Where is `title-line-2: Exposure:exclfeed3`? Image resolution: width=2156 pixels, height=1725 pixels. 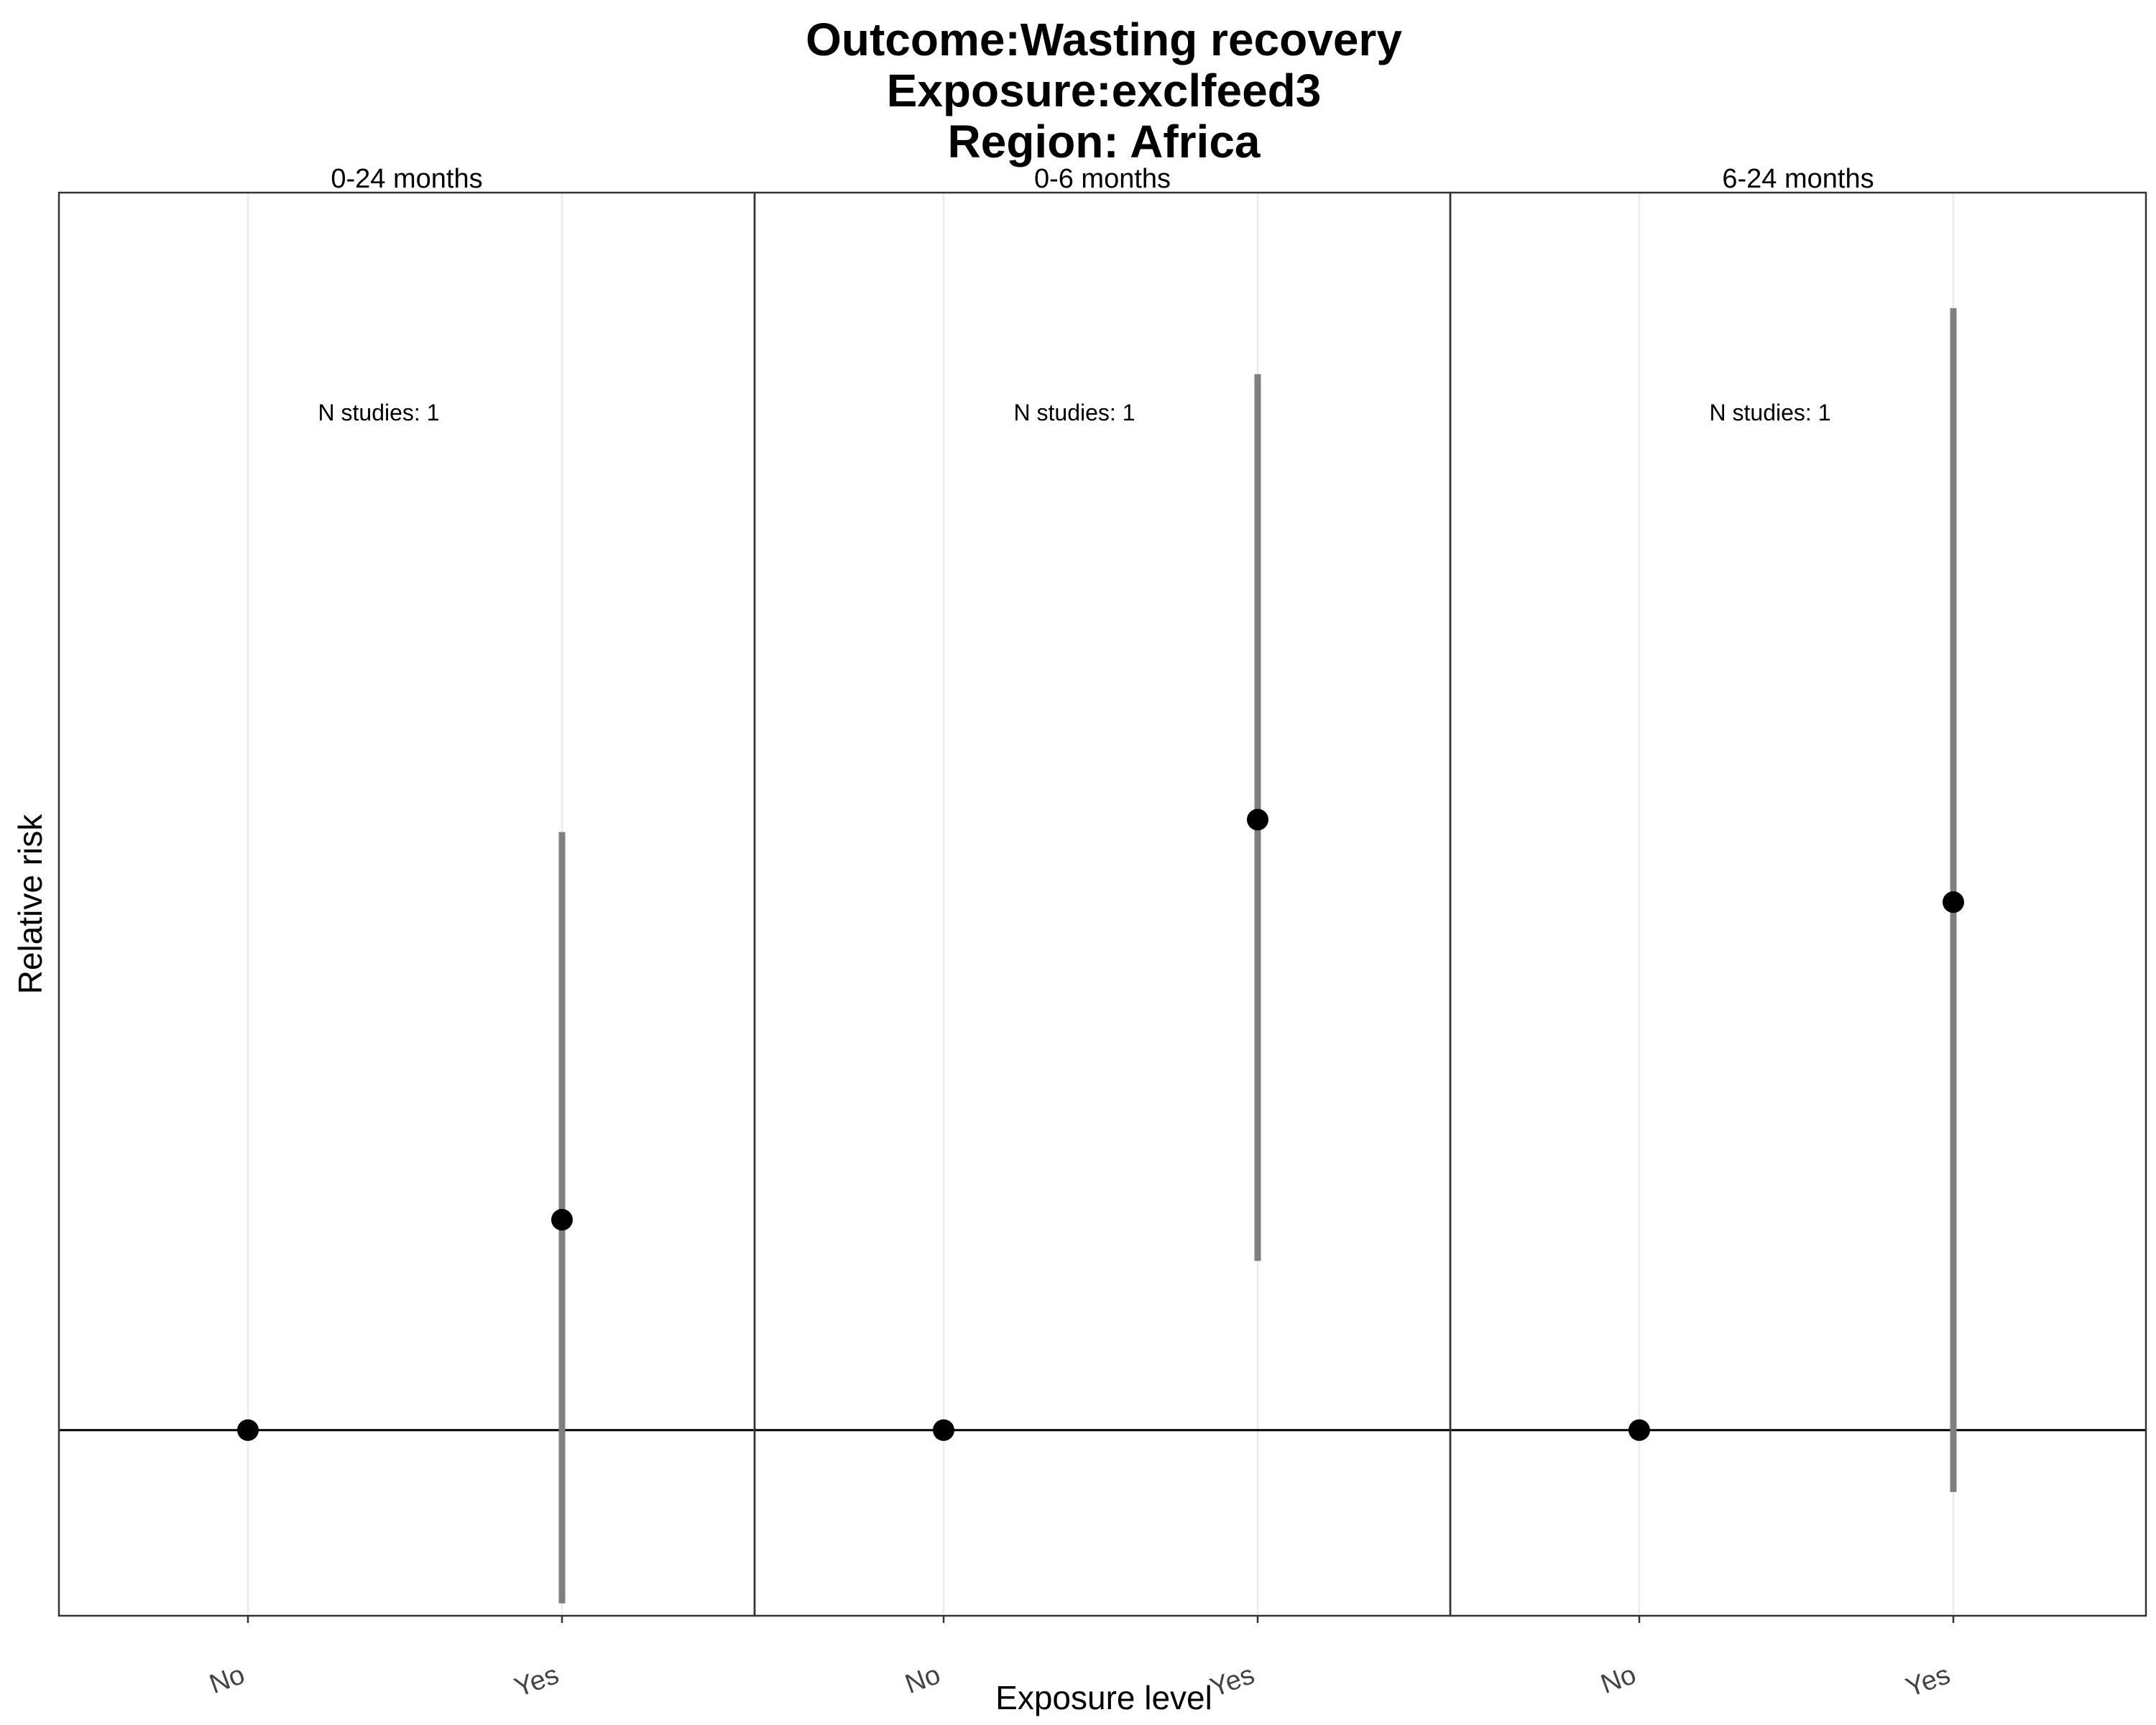
title-line-2: Exposure:exclfeed3 is located at coordinates (1104, 90).